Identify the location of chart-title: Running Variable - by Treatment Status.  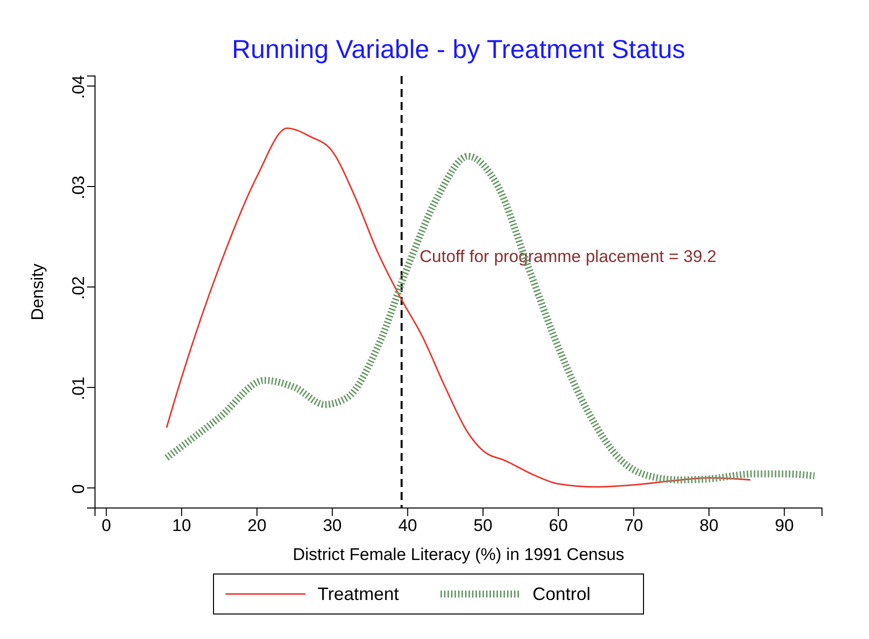
(459, 49).